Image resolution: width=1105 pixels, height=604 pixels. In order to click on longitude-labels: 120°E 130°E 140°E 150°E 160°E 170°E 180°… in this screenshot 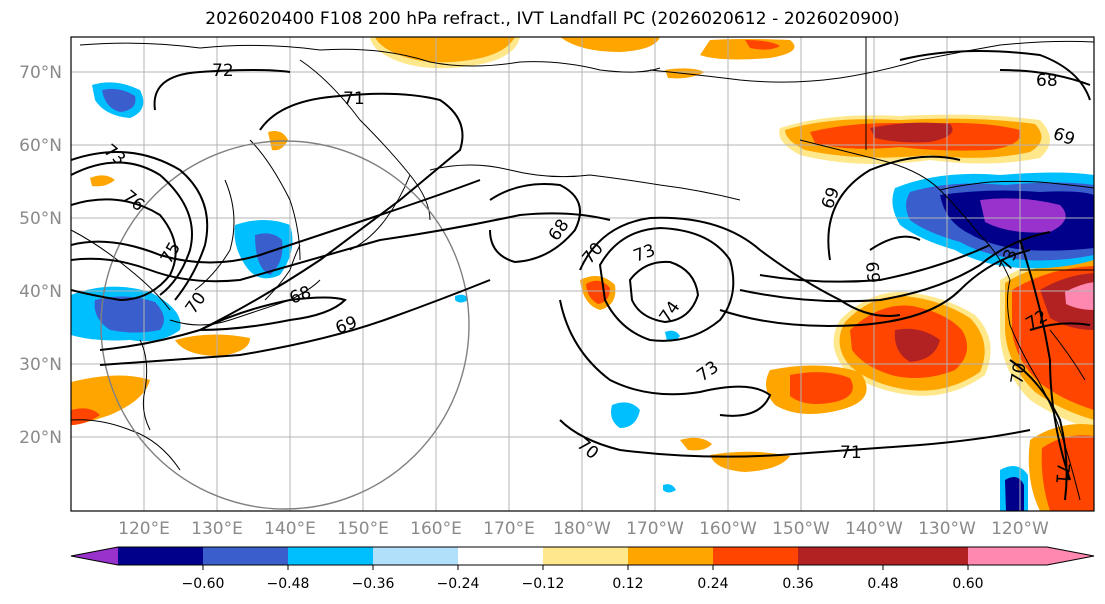, I will do `click(583, 529)`.